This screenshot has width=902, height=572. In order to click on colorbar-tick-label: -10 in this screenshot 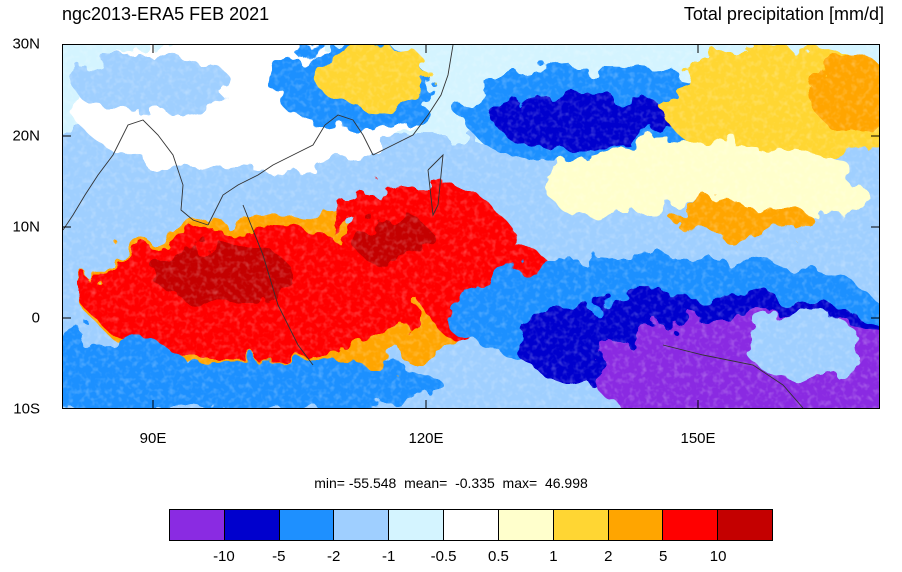, I will do `click(224, 556)`.